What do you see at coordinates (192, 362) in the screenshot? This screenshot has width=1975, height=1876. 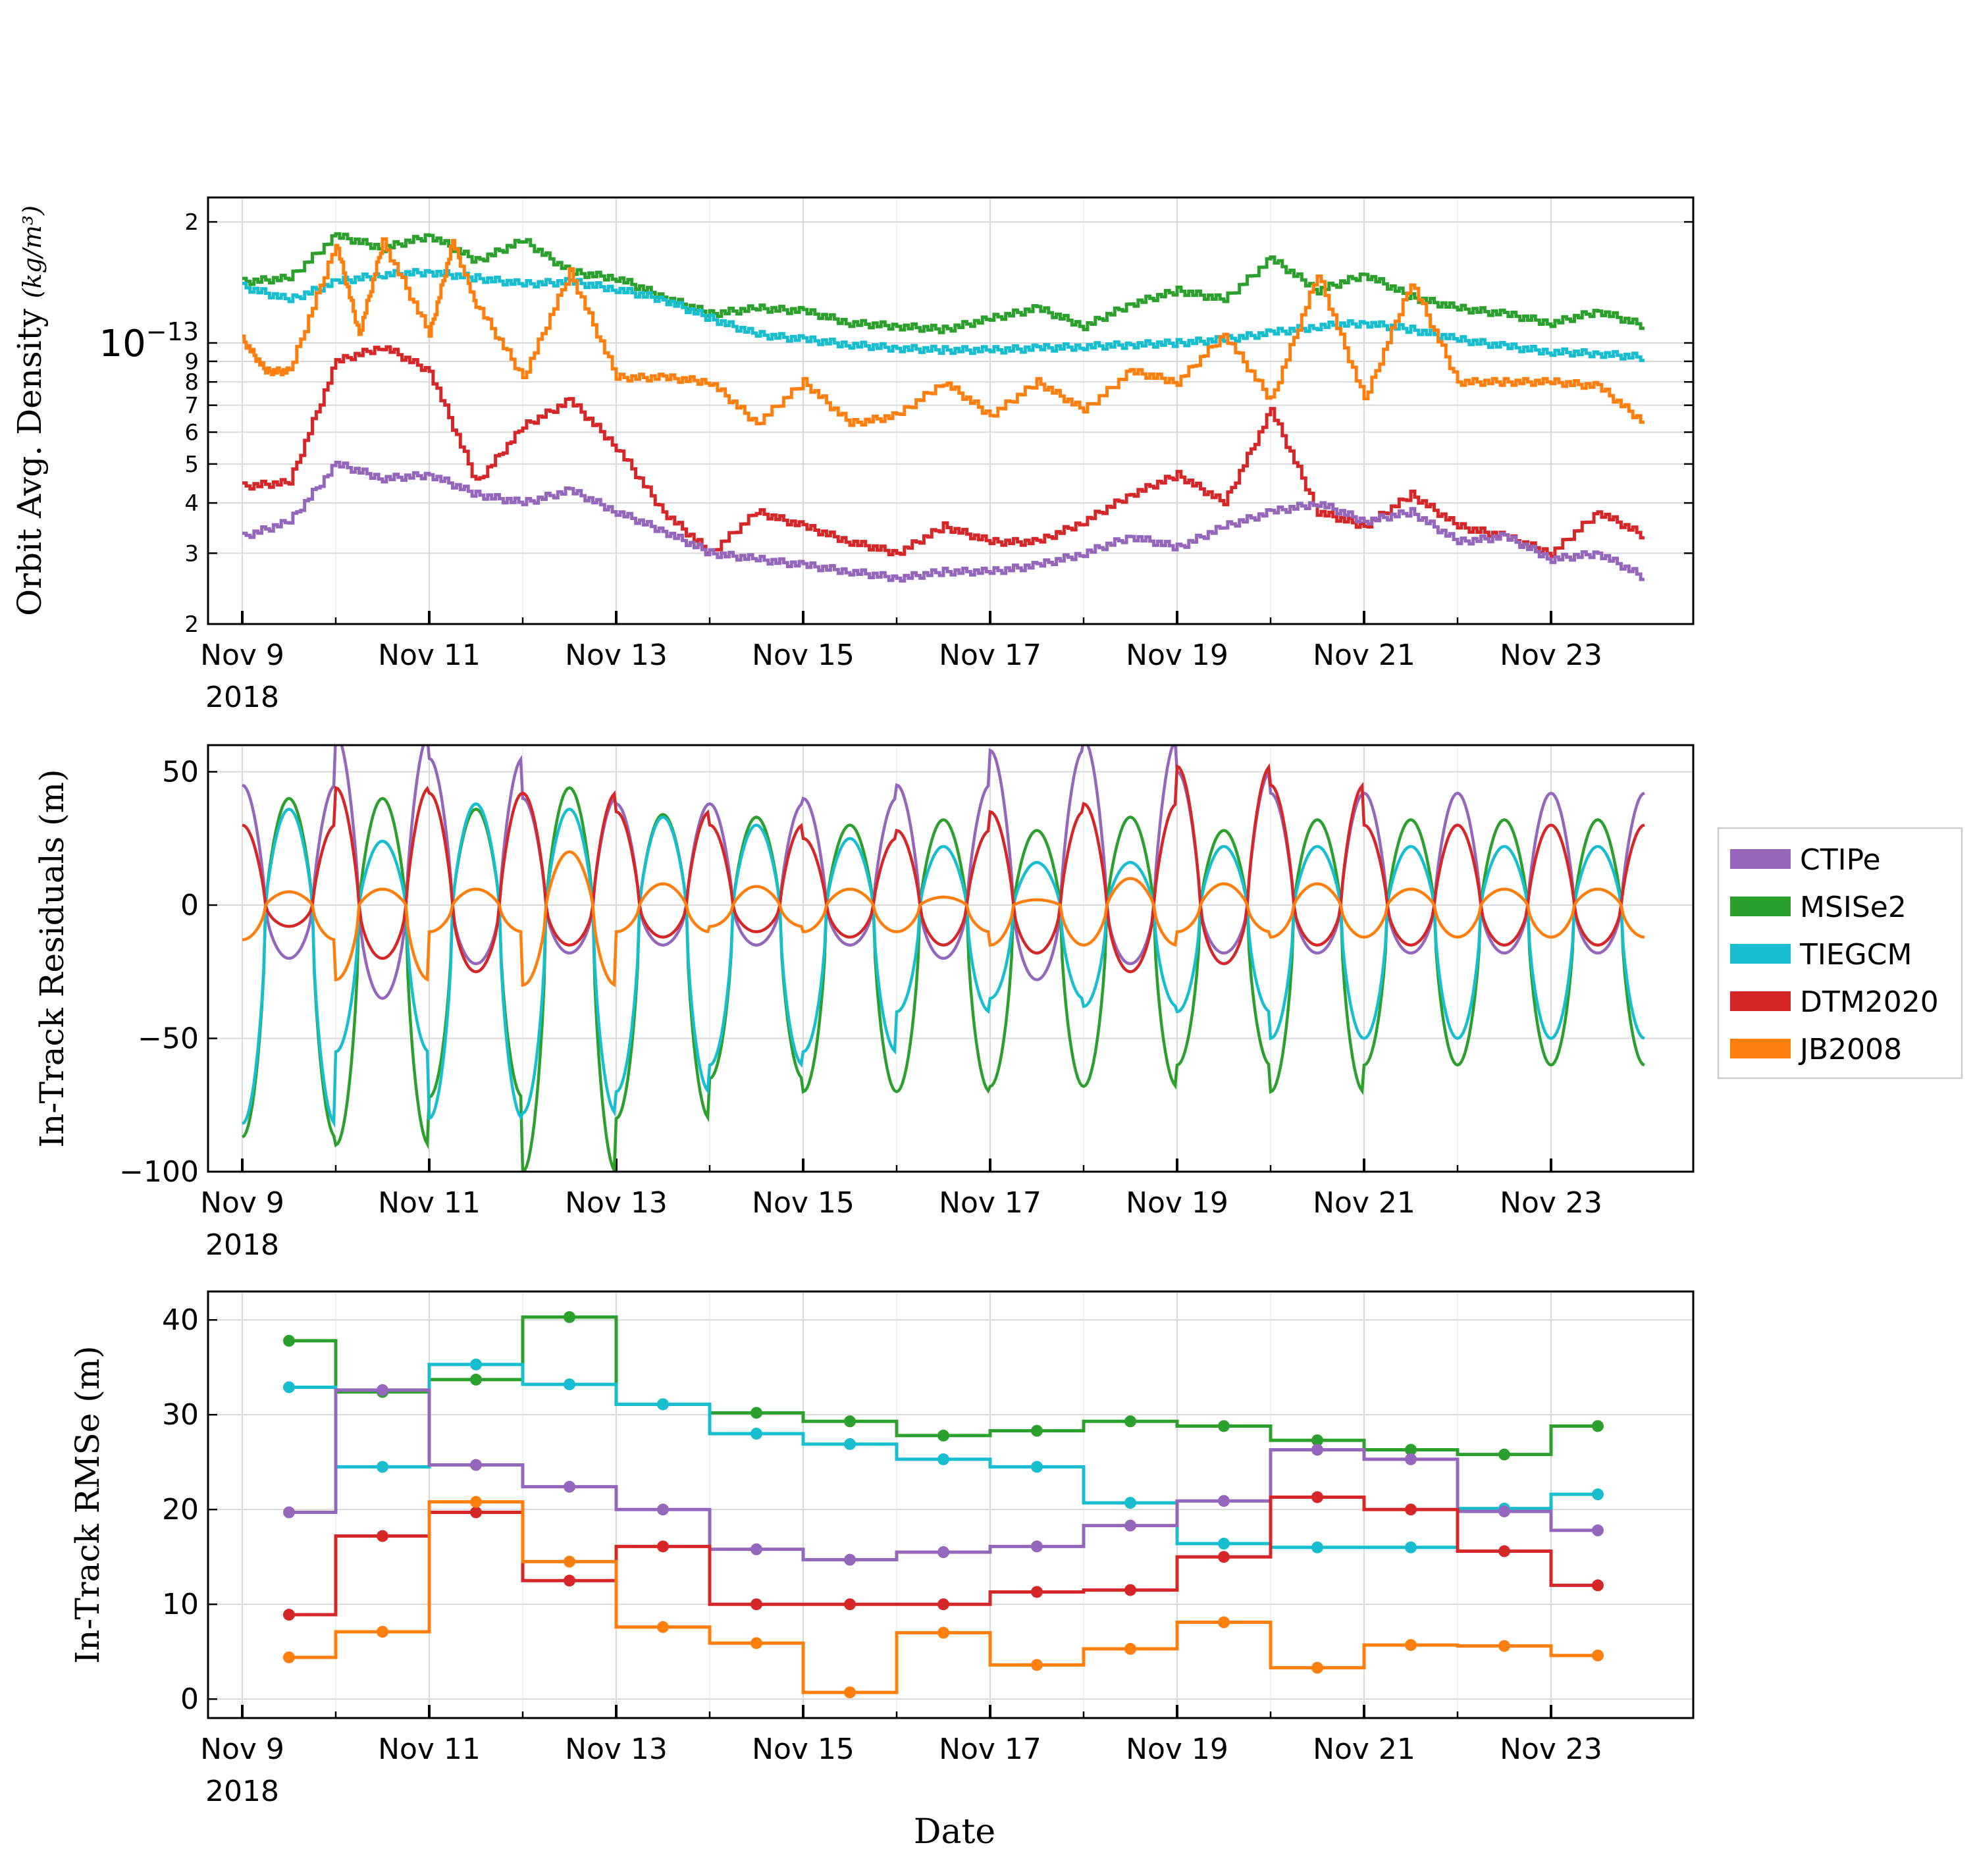 I see `y-tick-label: 9` at bounding box center [192, 362].